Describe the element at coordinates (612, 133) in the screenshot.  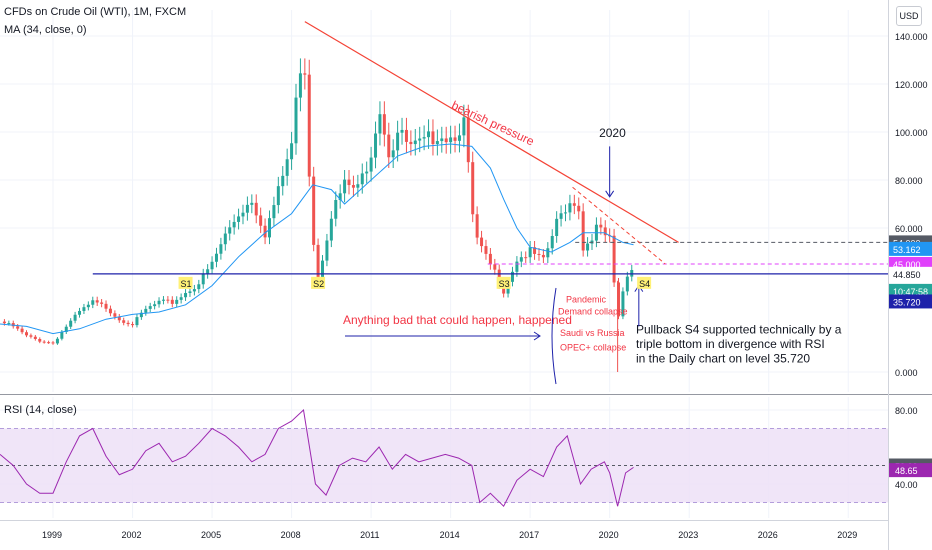
I see `year-2020-label: 2020` at that location.